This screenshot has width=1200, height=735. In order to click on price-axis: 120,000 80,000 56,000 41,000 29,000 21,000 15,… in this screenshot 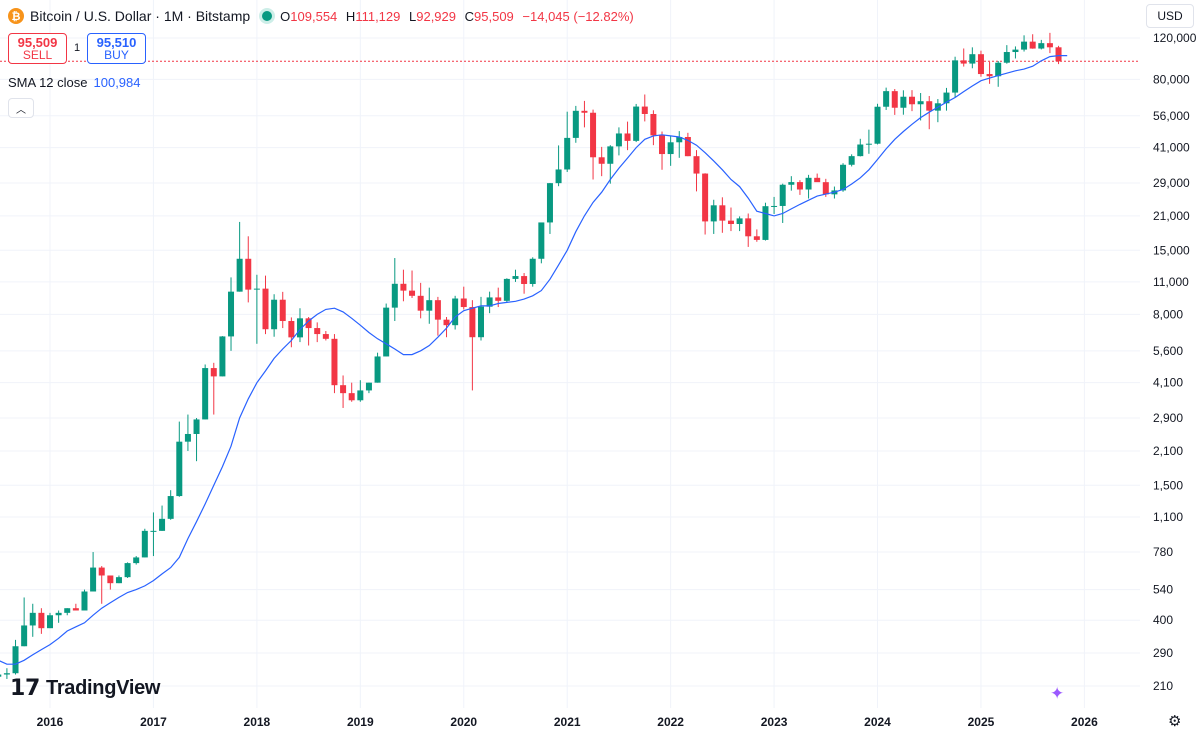, I will do `click(1175, 362)`.